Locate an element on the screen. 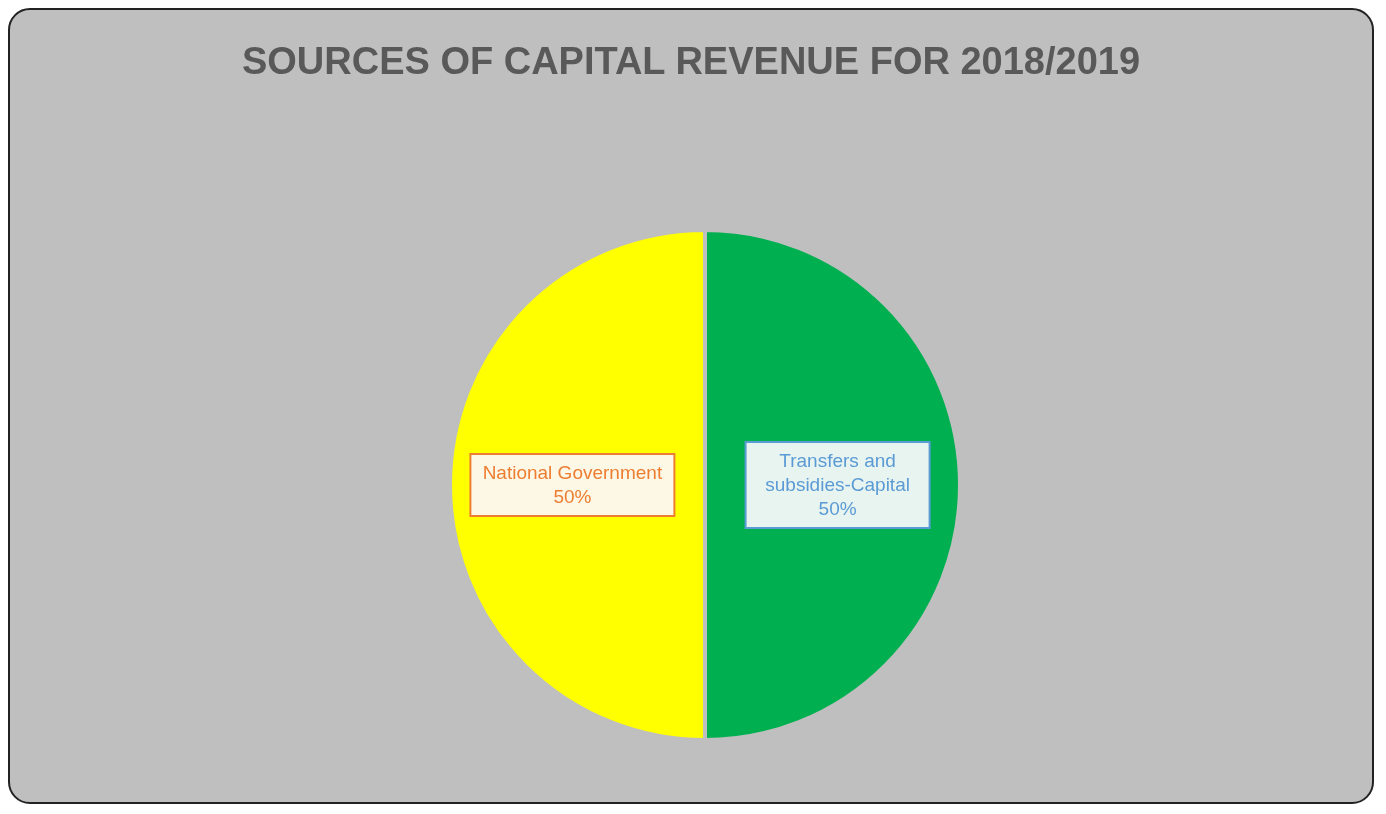 Image resolution: width=1386 pixels, height=814 pixels. chart-title: SOURCES OF CAPITAL REVENUE FOR 2018/2019 is located at coordinates (691, 61).